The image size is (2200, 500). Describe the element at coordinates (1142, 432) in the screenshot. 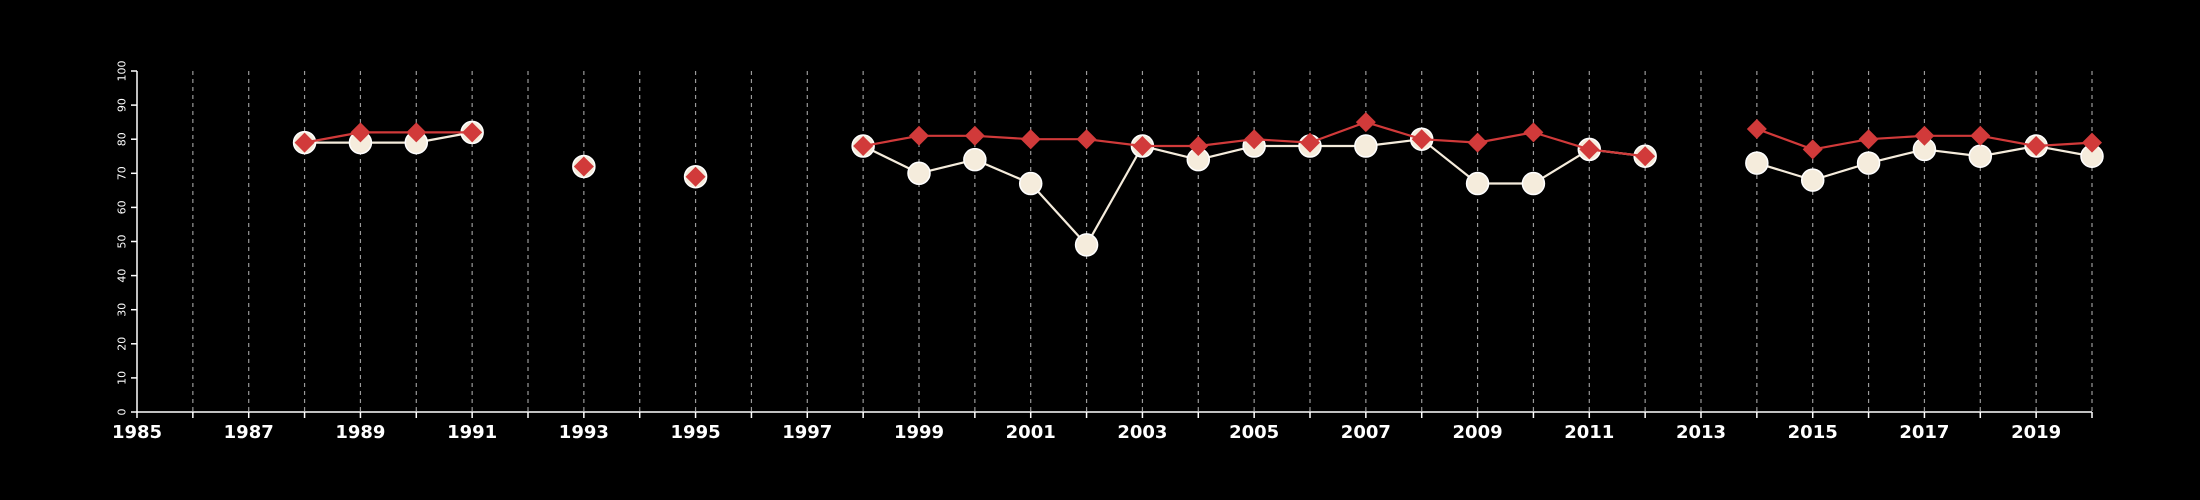

I see `x-tick-label: 2003` at that location.